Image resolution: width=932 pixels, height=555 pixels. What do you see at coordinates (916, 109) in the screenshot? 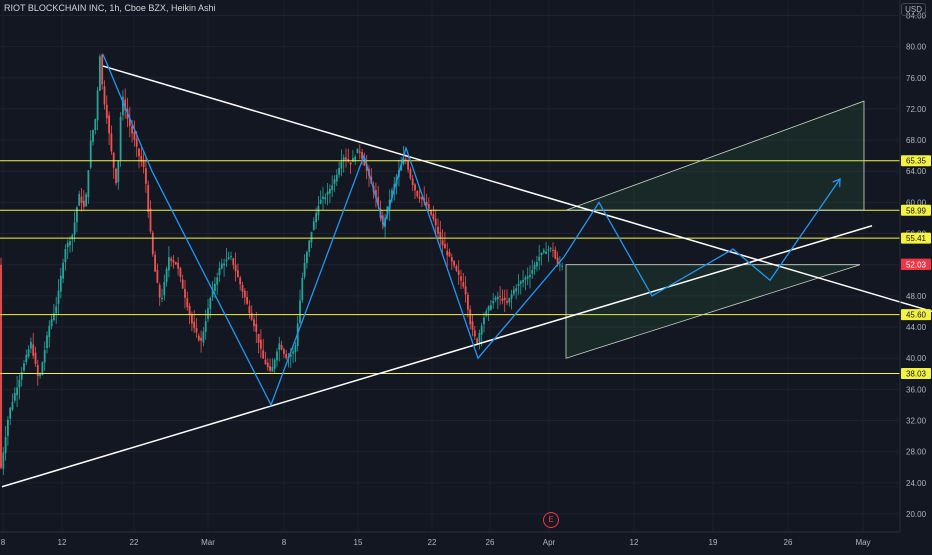
I see `y-tick-label: 72.00` at bounding box center [916, 109].